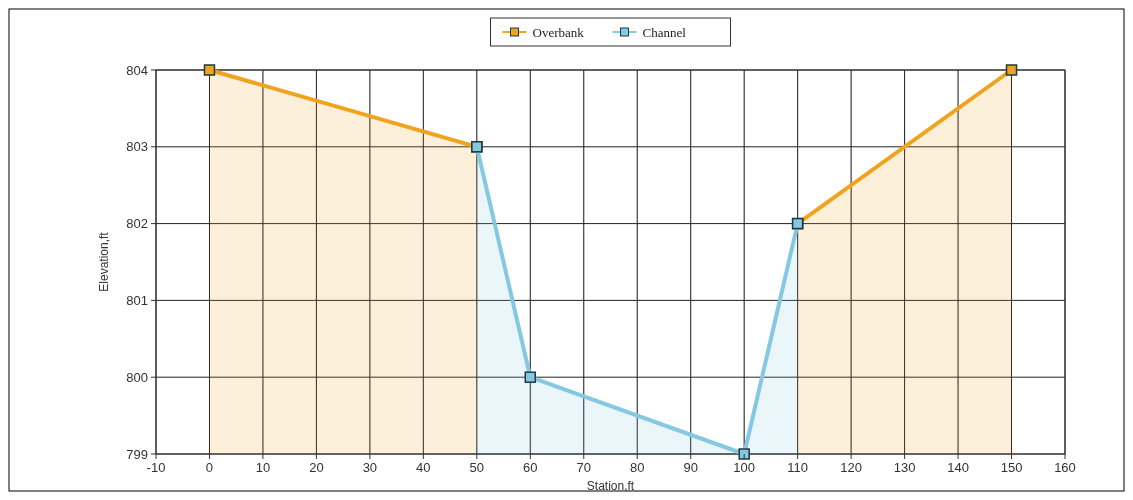  Describe the element at coordinates (370, 467) in the screenshot. I see `x-tick-label: 30` at that location.